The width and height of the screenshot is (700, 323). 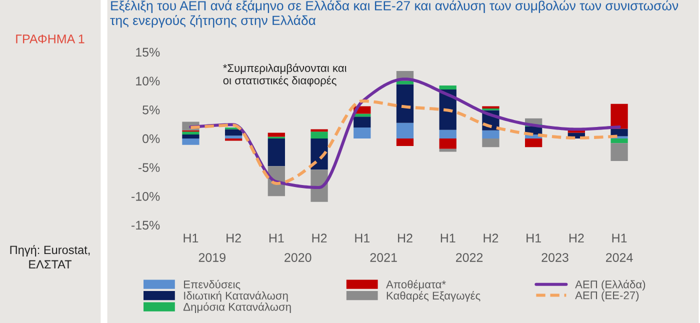 What do you see at coordinates (146, 196) in the screenshot?
I see `y-tick-label: -10%` at bounding box center [146, 196].